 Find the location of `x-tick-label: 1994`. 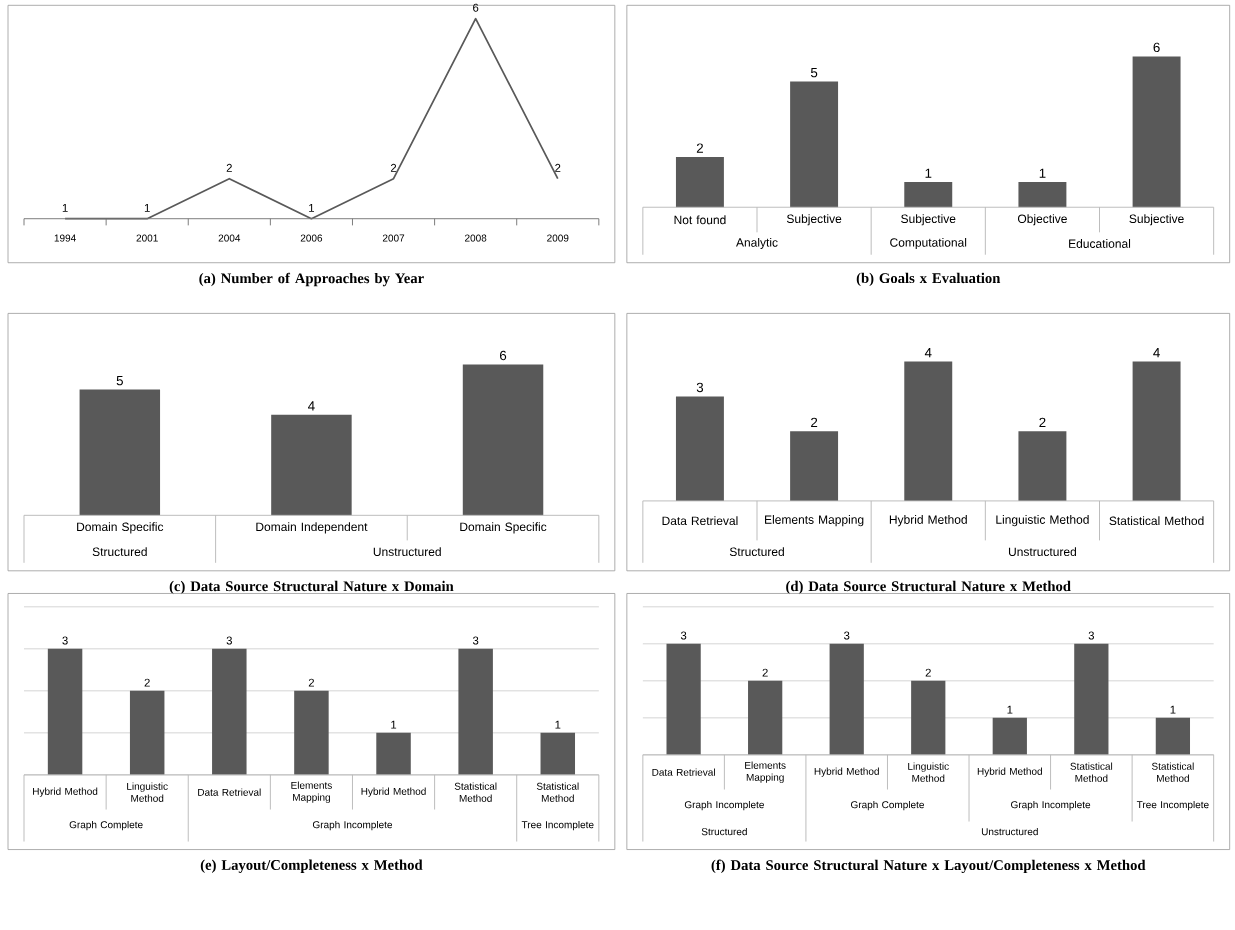

x-tick-label: 1994 is located at coordinates (65, 238).